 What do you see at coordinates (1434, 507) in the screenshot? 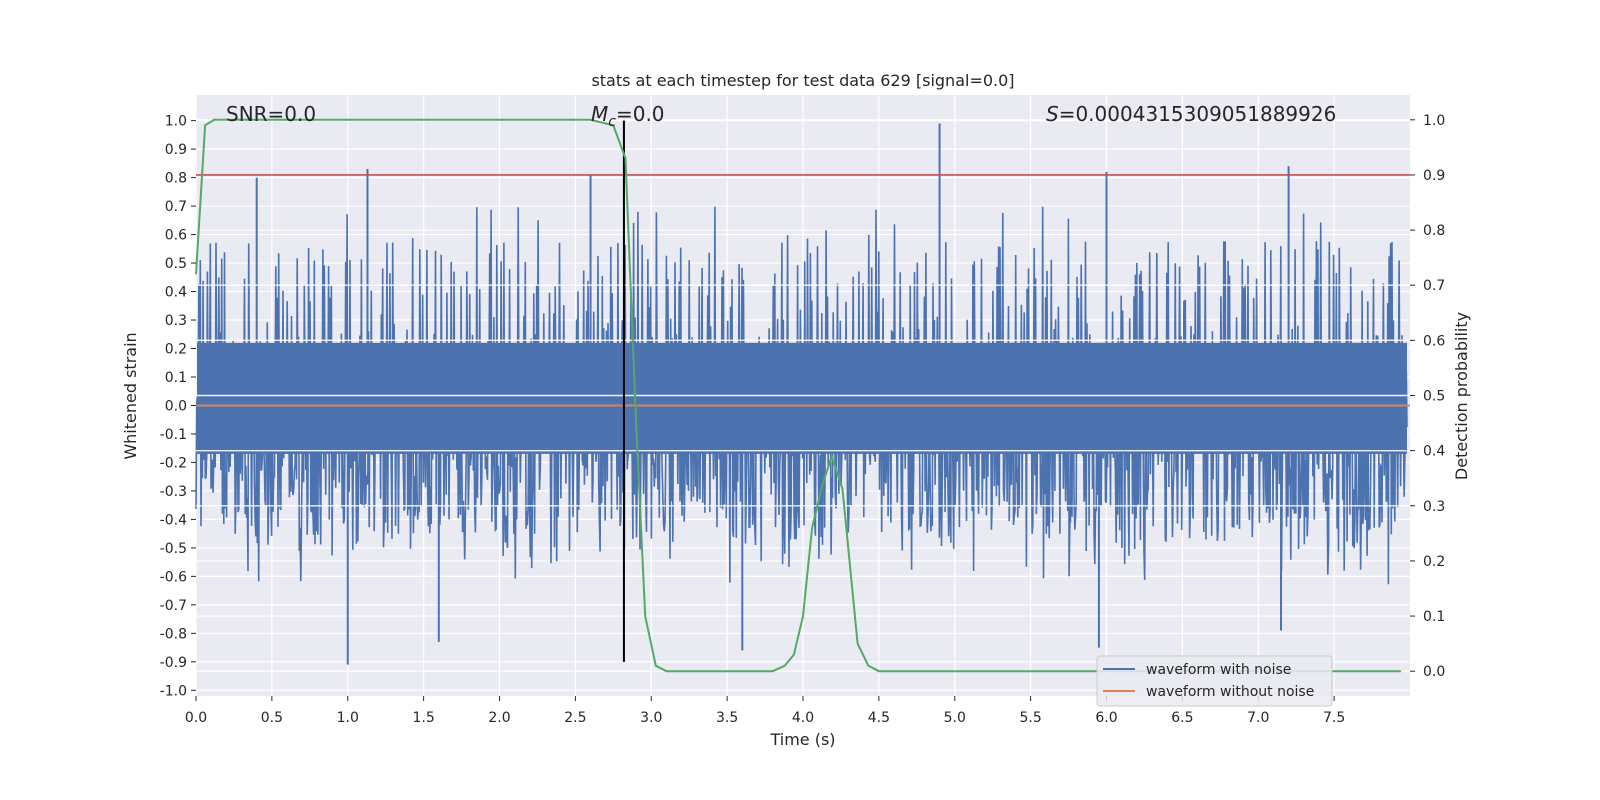
I see `y2-tick-label: 0.3` at bounding box center [1434, 507].